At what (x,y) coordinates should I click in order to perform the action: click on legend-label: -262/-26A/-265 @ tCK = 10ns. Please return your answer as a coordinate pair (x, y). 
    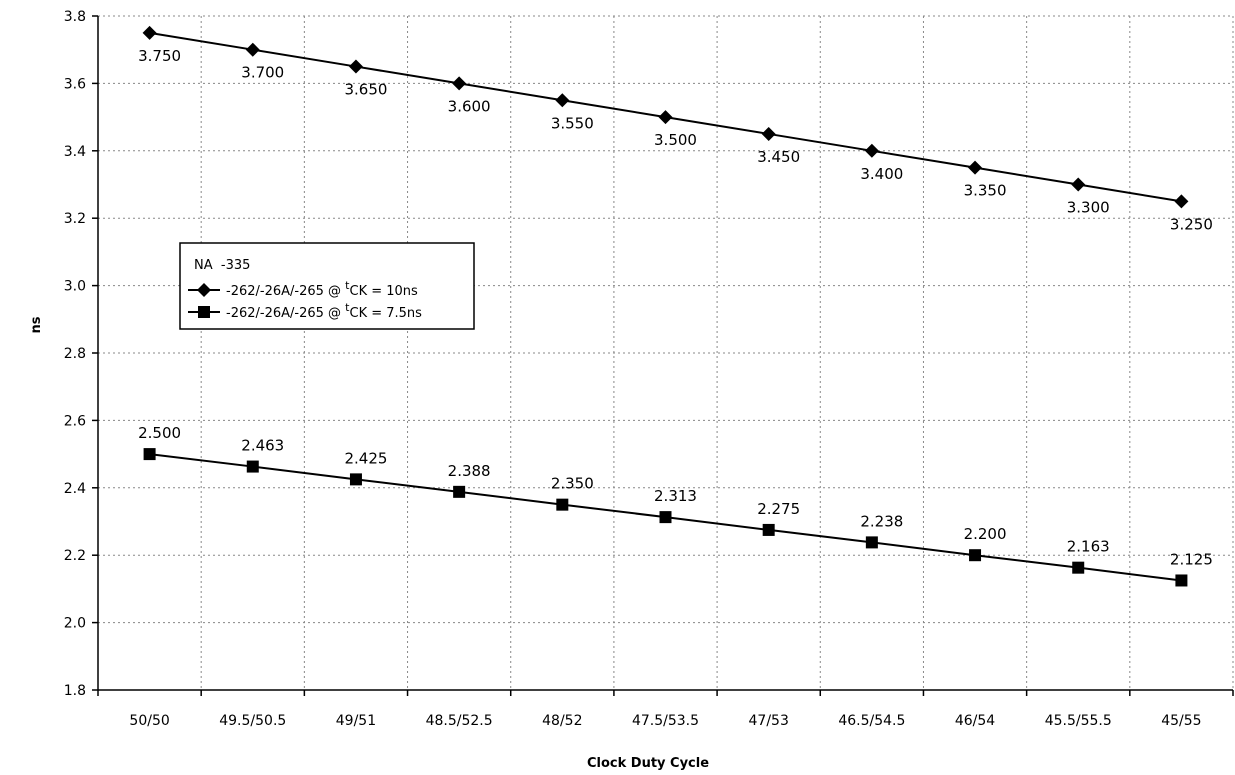
    Looking at the image, I should click on (322, 289).